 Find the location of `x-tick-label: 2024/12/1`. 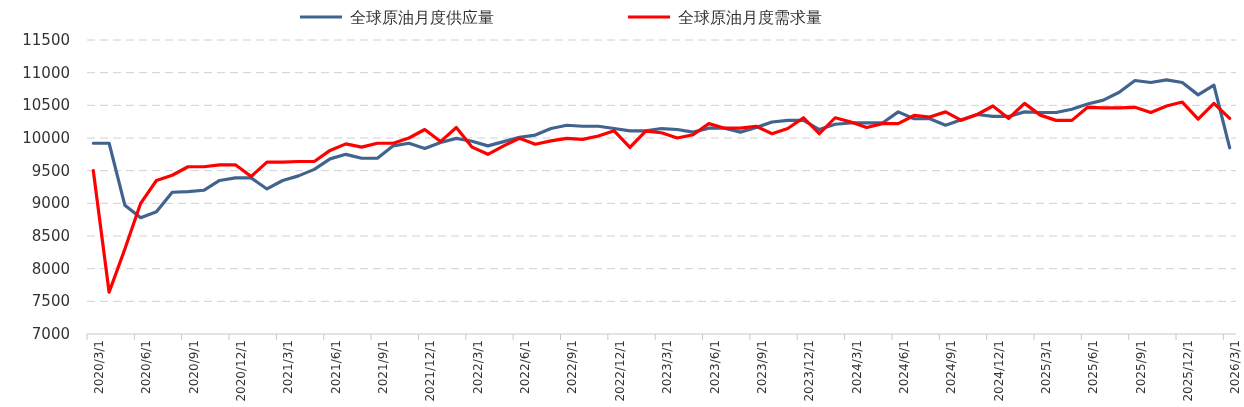

x-tick-label: 2024/12/1 is located at coordinates (998, 371).